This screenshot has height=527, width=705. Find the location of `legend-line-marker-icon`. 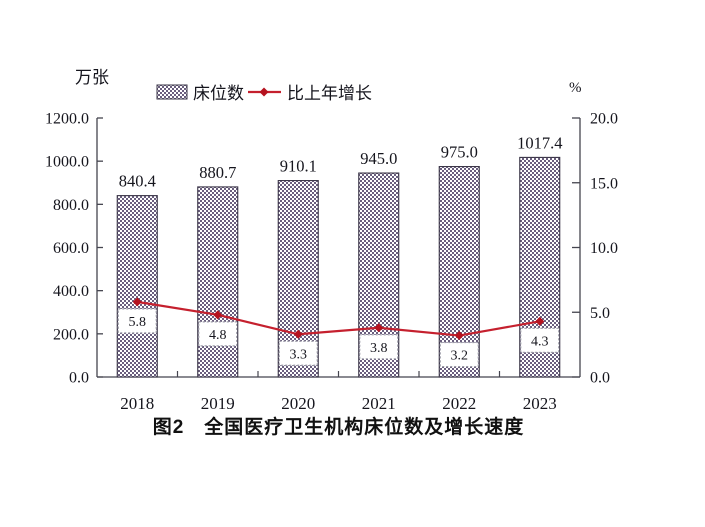

legend-line-marker-icon is located at coordinates (264, 92).